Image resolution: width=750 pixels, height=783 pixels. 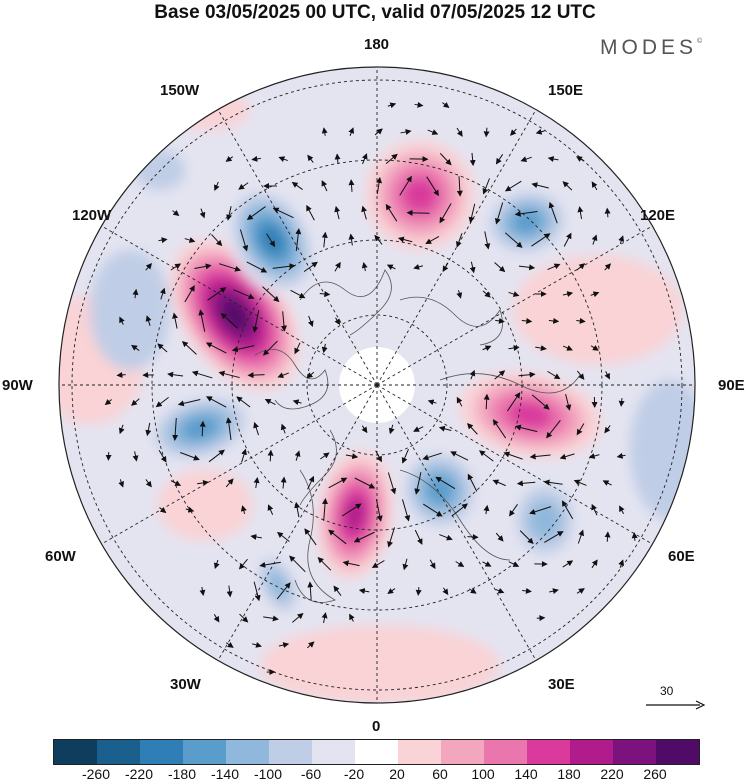 What do you see at coordinates (440, 774) in the screenshot?
I see `colorbar-tick-label: 60` at bounding box center [440, 774].